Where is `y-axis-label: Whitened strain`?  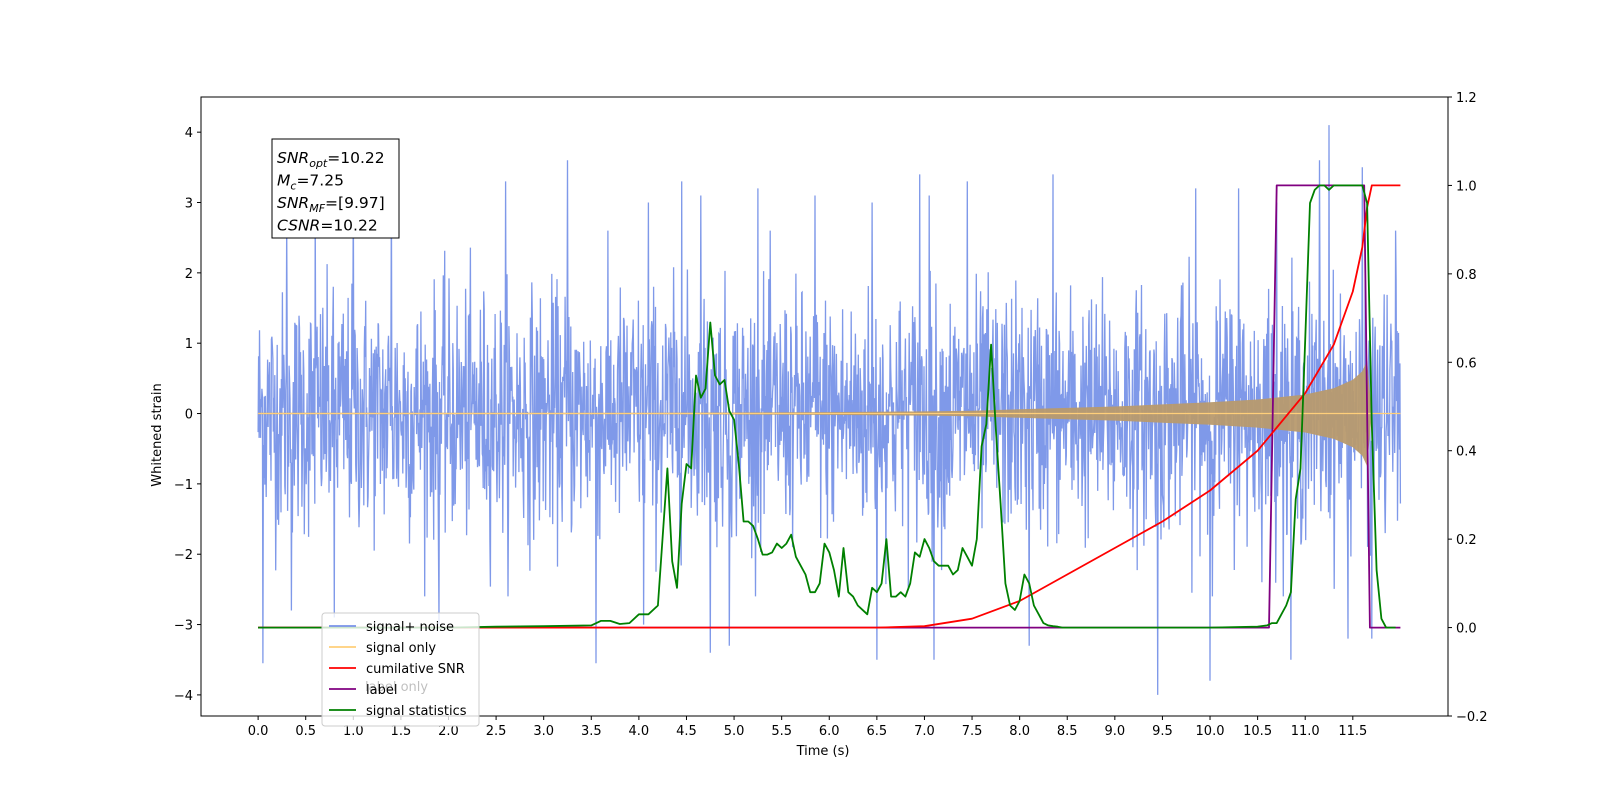 y-axis-label: Whitened strain is located at coordinates (157, 434).